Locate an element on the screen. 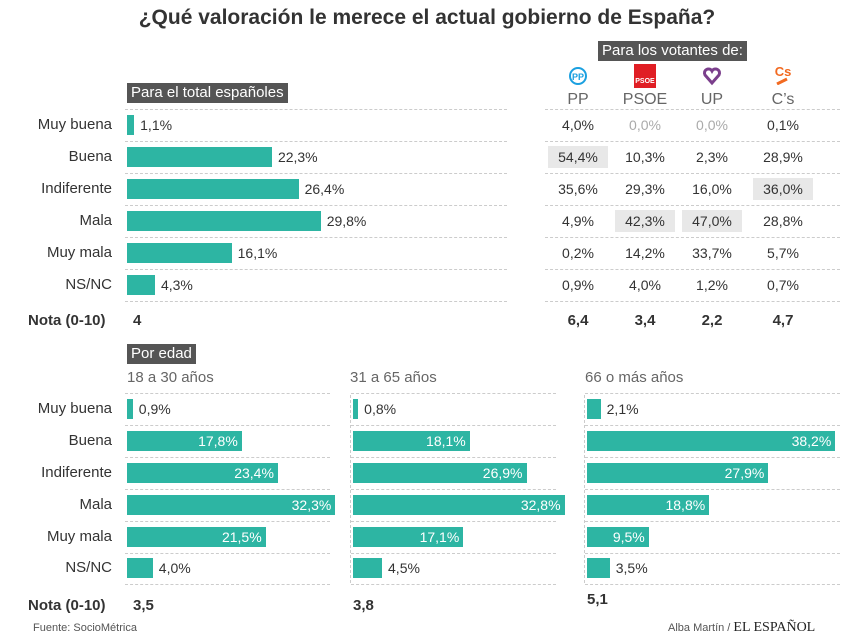 Image resolution: width=854 pixels, height=640 pixels. nota-total: 4 is located at coordinates (137, 320).